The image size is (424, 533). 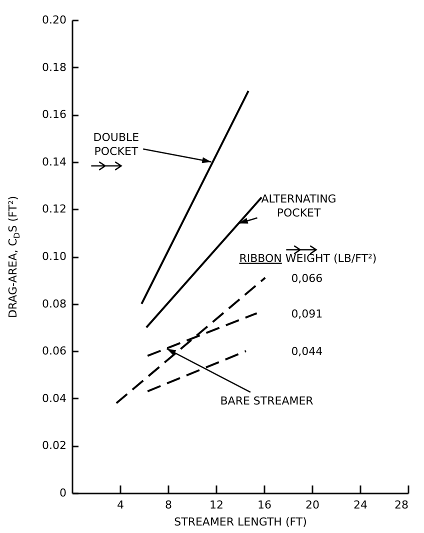 I want to click on y-tick-label: 0.08, so click(x=54, y=303).